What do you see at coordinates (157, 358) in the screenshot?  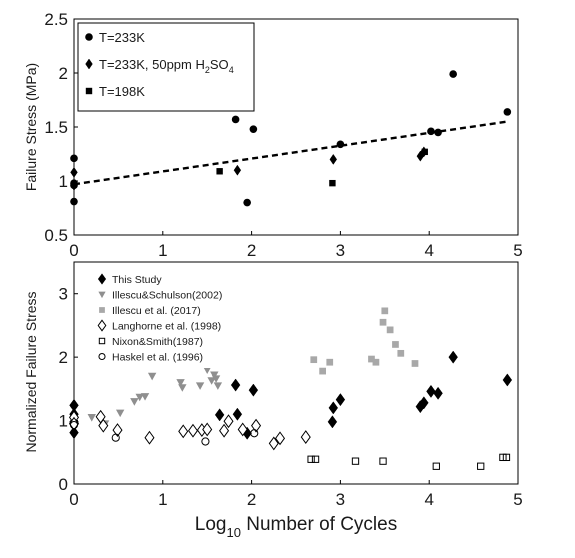 I see `legend-label: Haskel et al. (1996)` at bounding box center [157, 358].